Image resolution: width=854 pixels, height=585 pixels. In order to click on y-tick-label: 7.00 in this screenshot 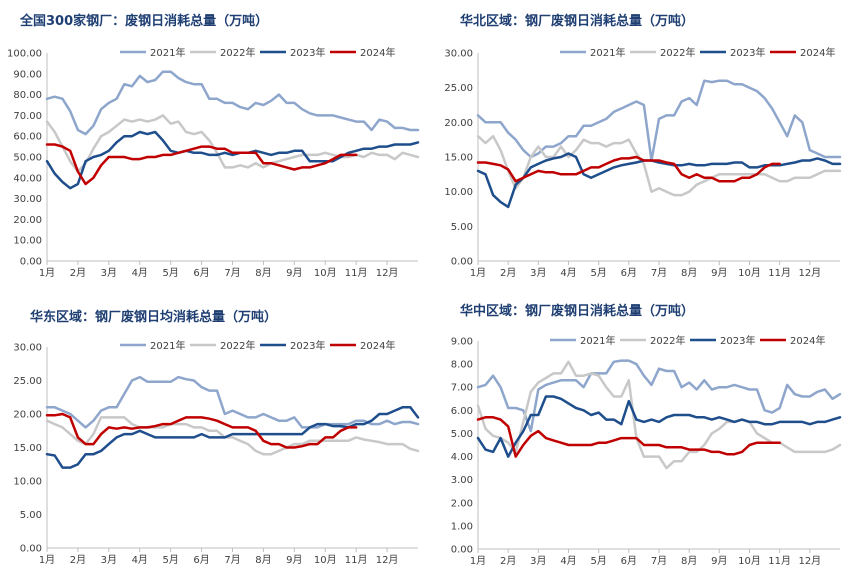, I will do `click(462, 388)`.